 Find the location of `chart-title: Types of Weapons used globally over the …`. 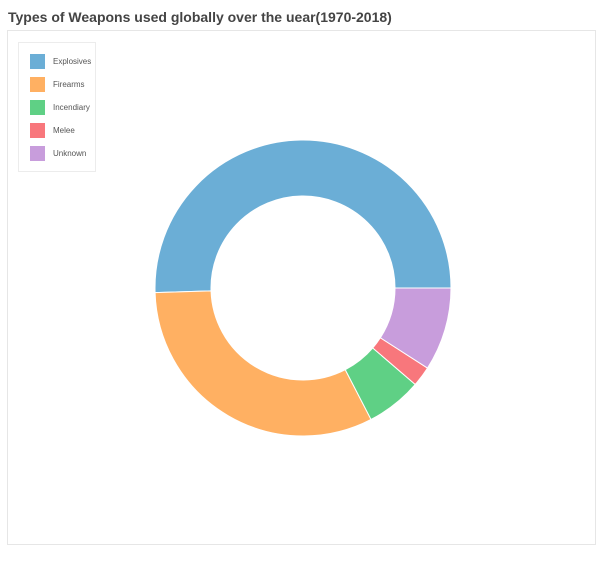

chart-title: Types of Weapons used globally over the … is located at coordinates (200, 17).